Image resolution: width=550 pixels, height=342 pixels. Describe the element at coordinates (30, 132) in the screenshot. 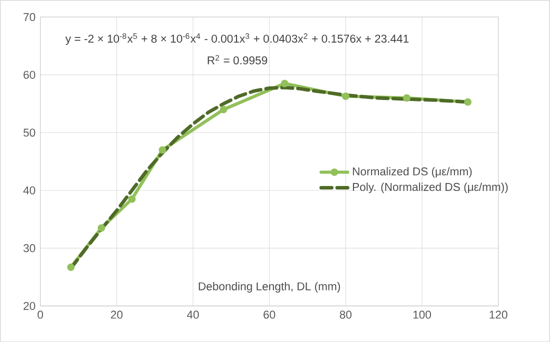

I see `y-tick-label: 50` at that location.